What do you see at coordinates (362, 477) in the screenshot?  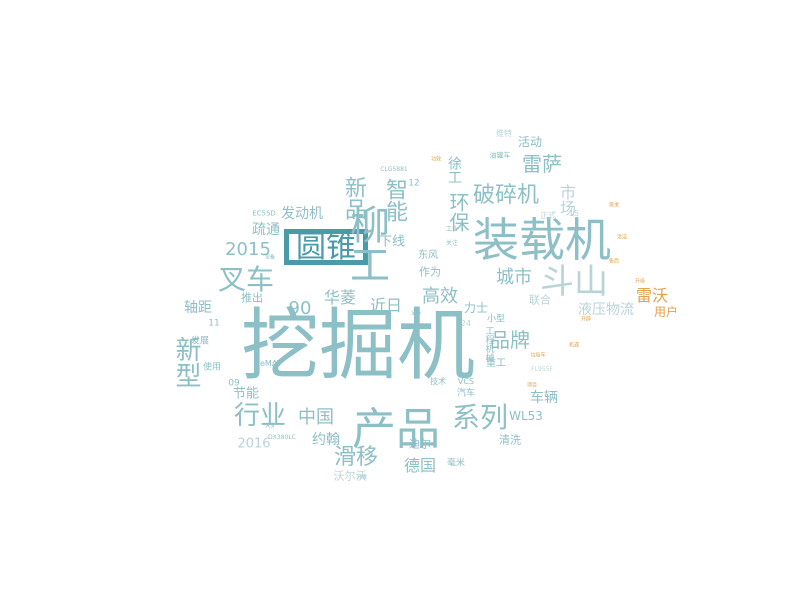 I see `word-kaifa: 开发` at bounding box center [362, 477].